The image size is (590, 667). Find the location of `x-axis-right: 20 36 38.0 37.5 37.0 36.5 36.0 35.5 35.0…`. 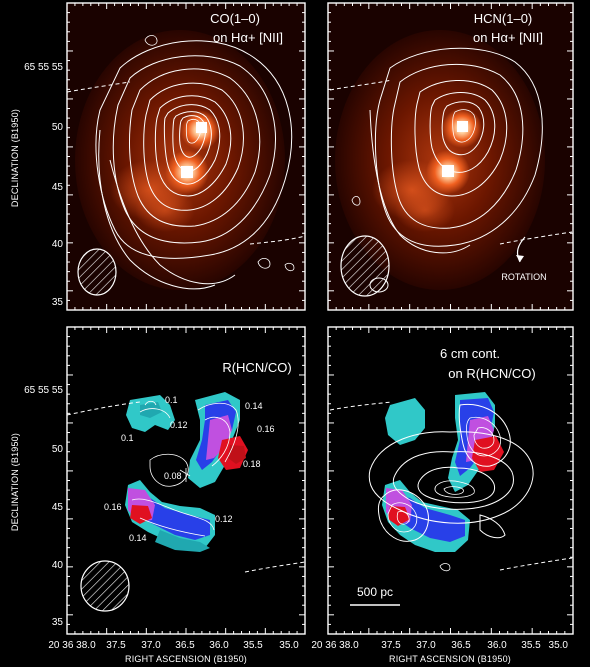

x-axis-right: 20 36 38.0 37.5 37.0 36.5 36.0 35.5 35.0… is located at coordinates (439, 652).